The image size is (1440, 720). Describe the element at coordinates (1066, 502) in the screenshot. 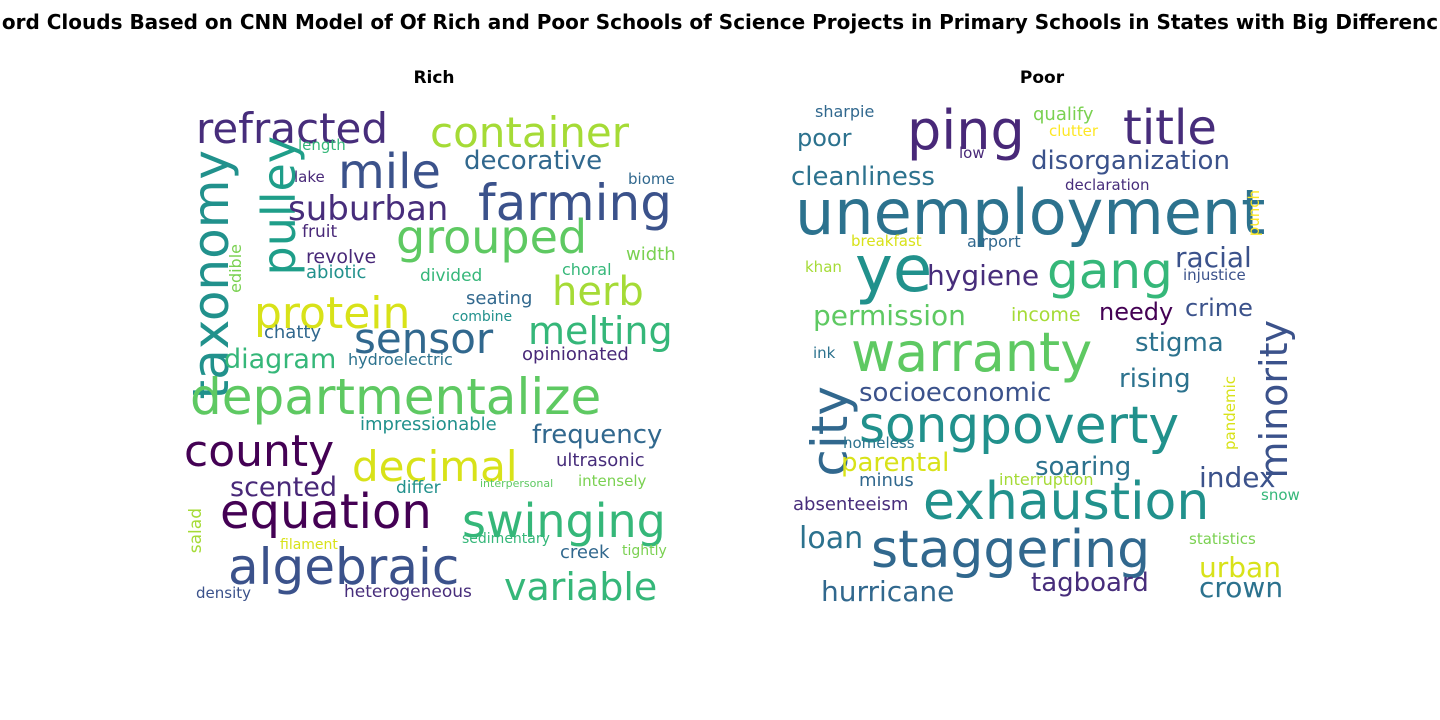

I see `cloud-word: exhaustion` at that location.